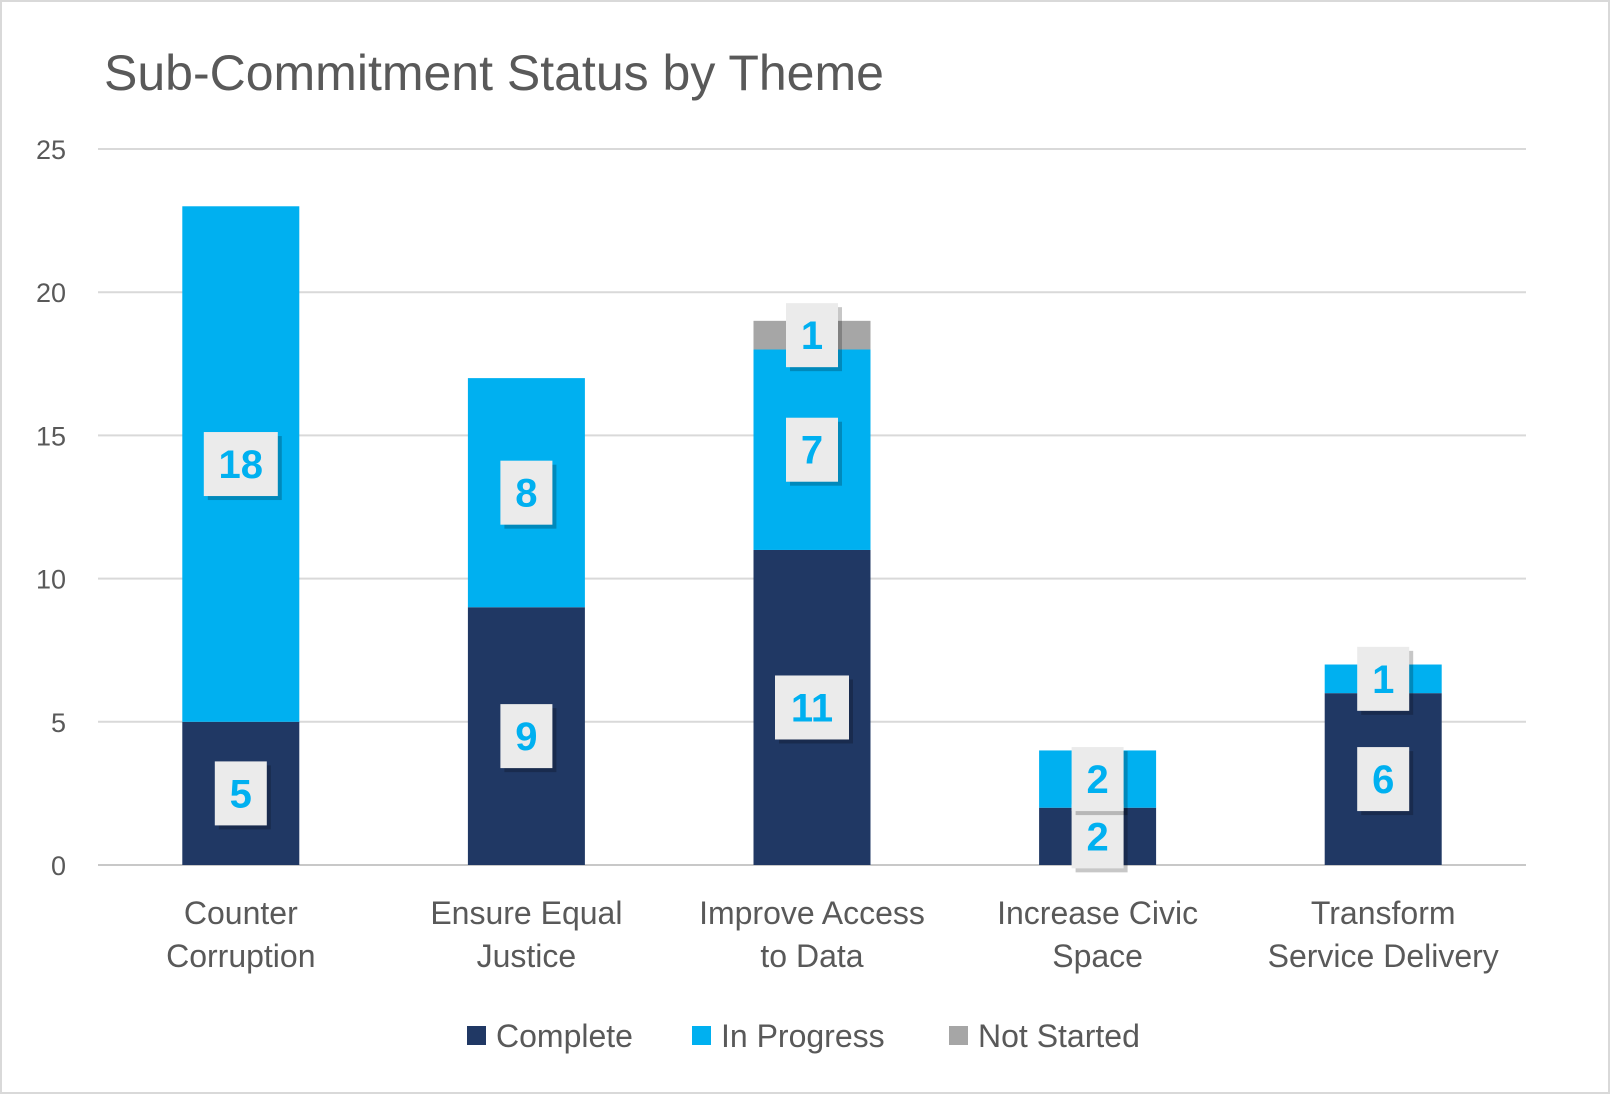 This screenshot has width=1610, height=1097. What do you see at coordinates (1383, 934) in the screenshot?
I see `x-category-label: Transform Service Delivery` at bounding box center [1383, 934].